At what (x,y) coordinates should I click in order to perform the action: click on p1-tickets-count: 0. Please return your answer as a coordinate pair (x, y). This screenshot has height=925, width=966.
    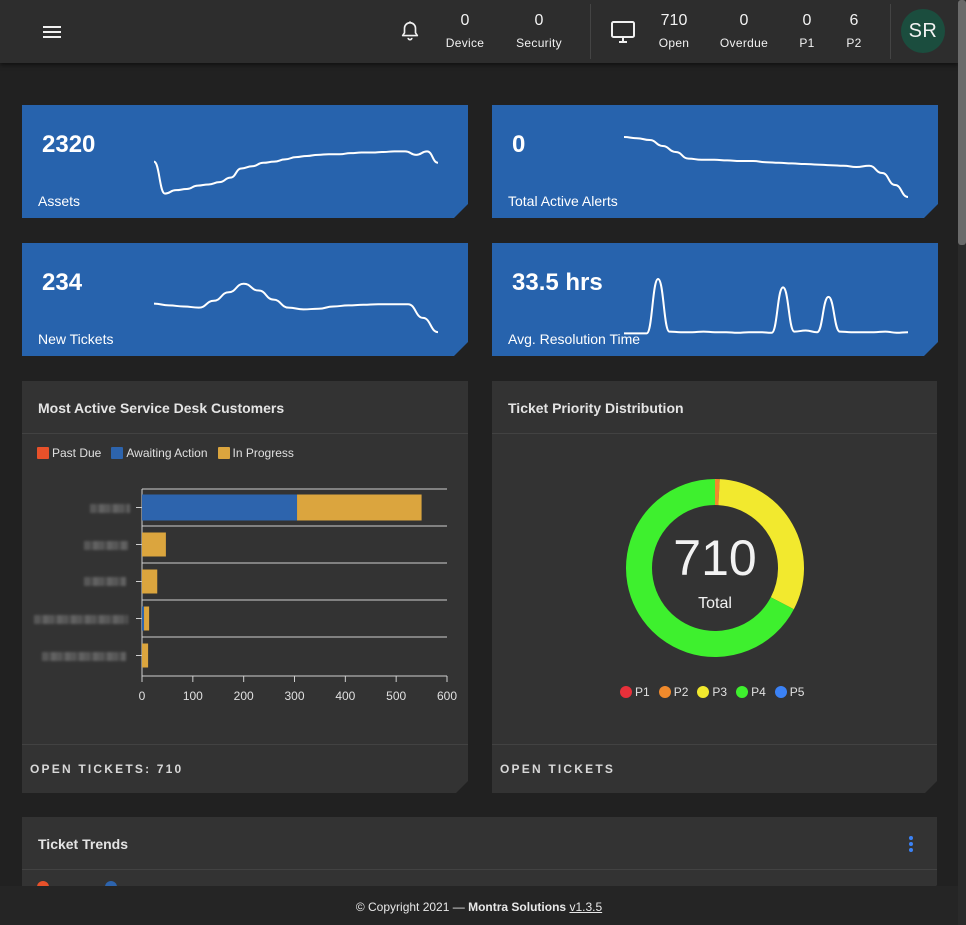
    Looking at the image, I should click on (807, 20).